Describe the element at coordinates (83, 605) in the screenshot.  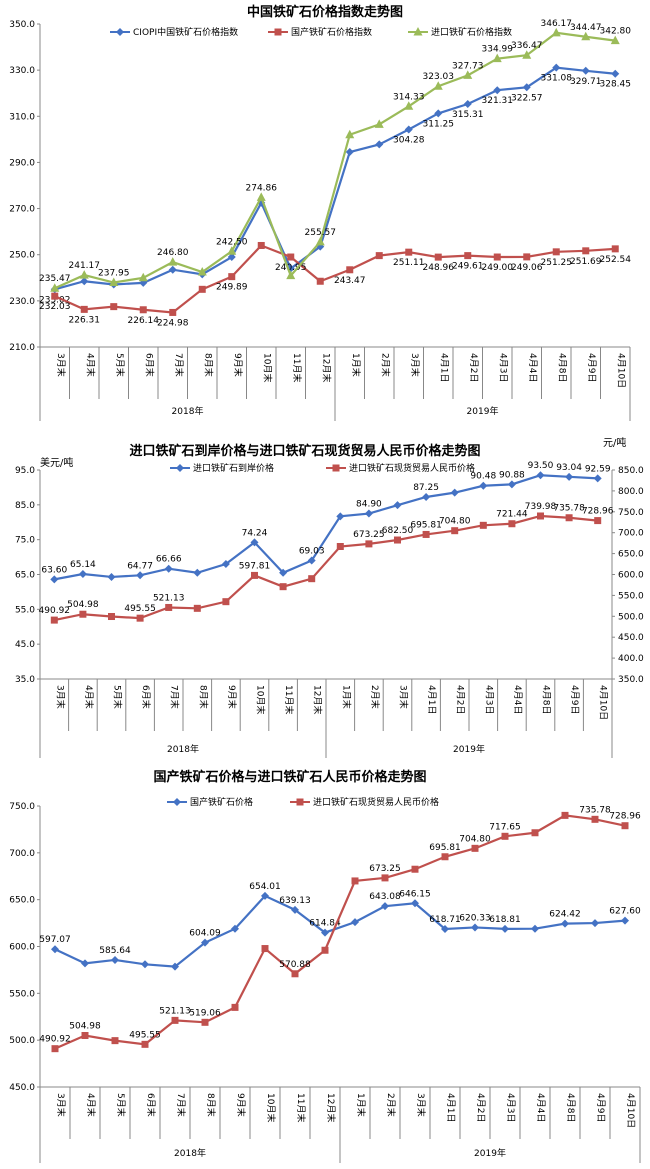
I see `data-label: 504.98` at that location.